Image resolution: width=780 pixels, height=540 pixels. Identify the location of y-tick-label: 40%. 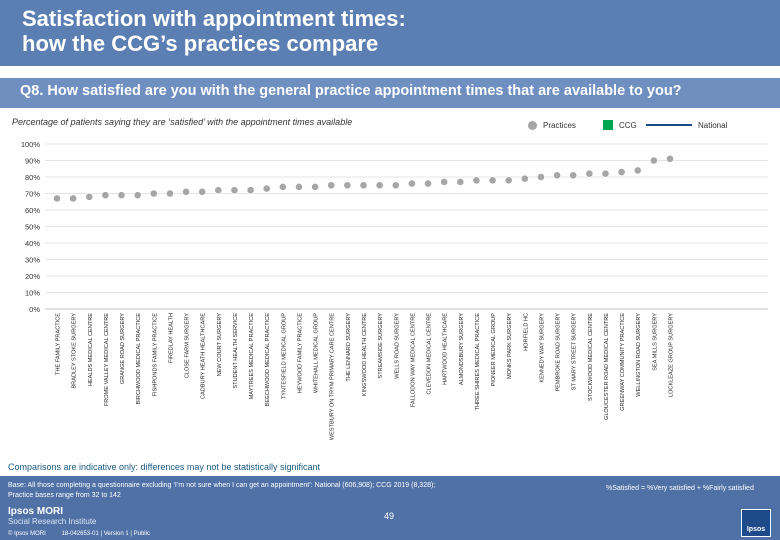
(32, 243).